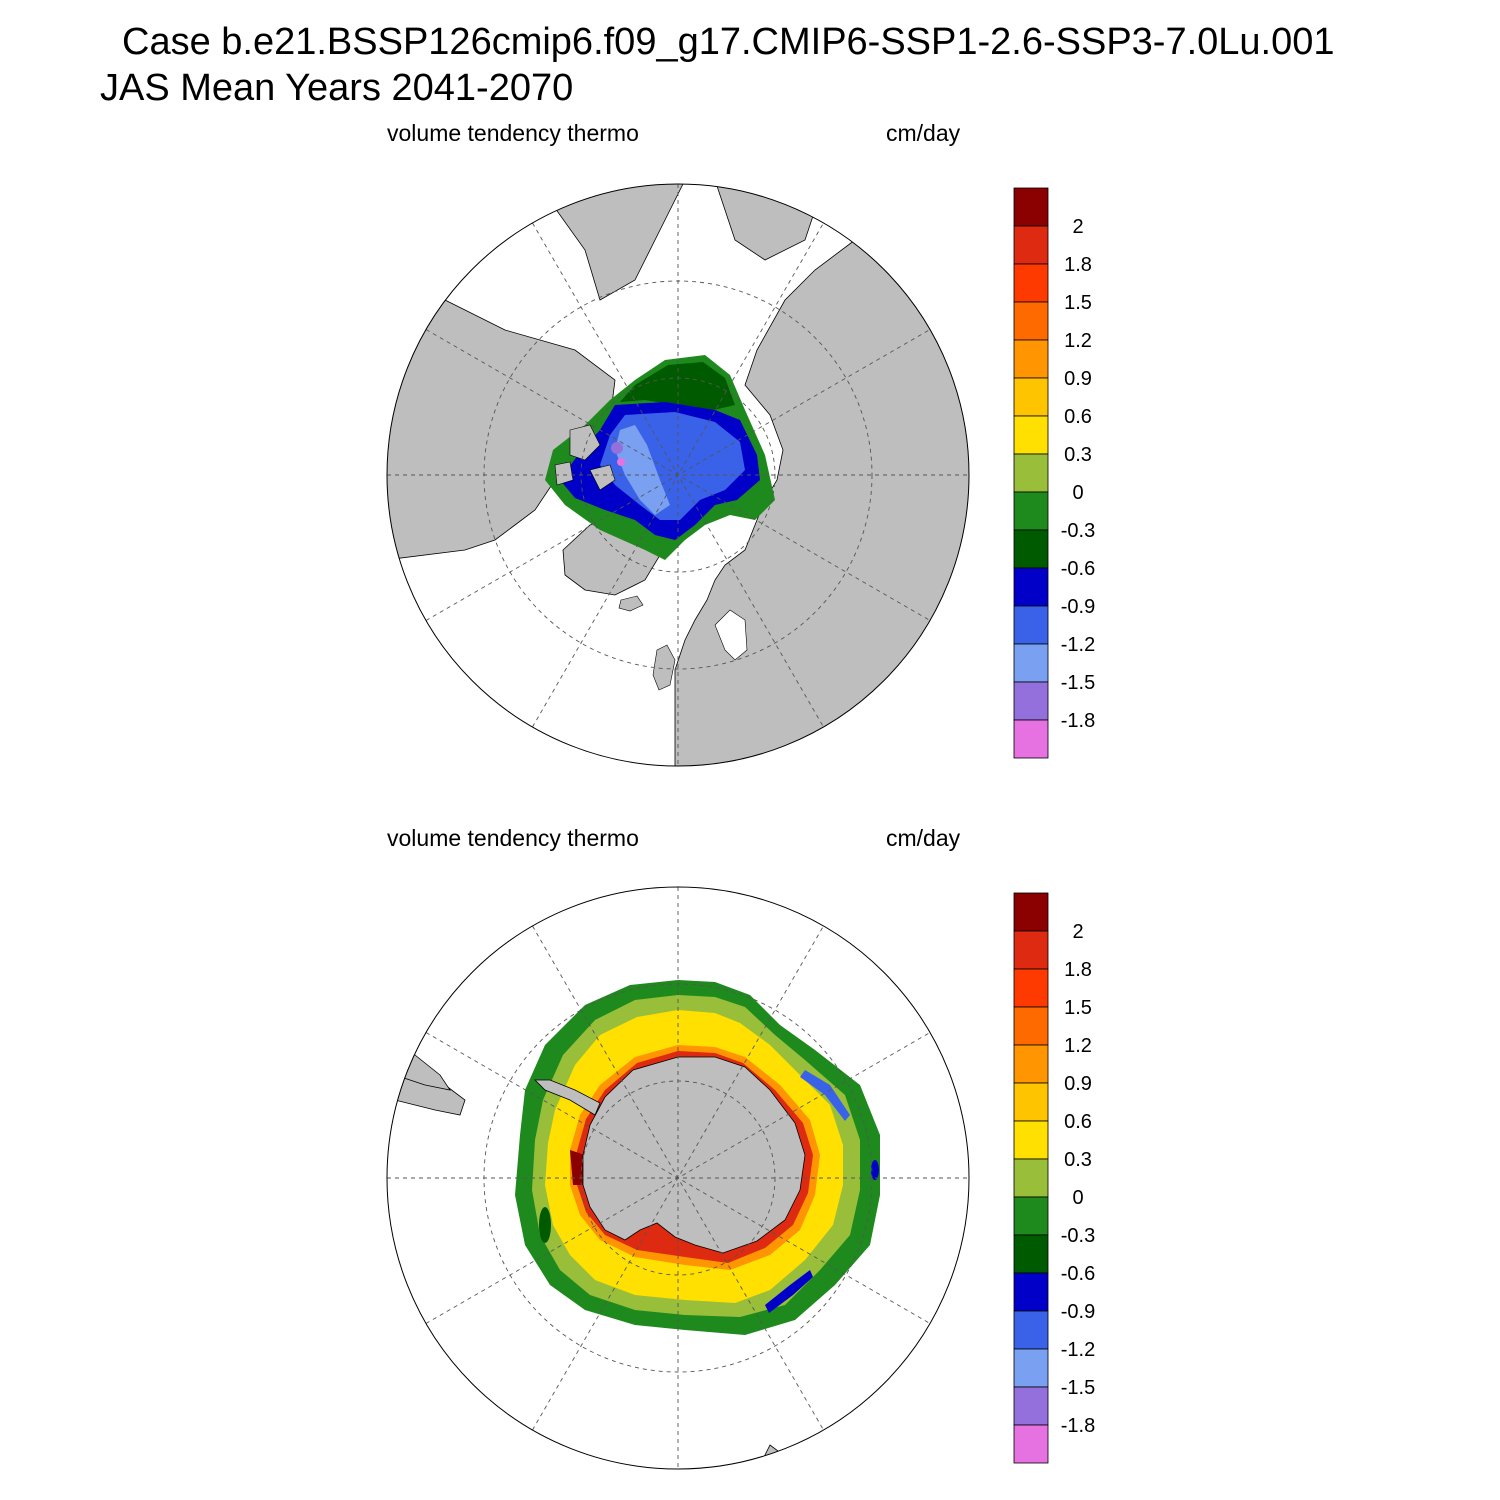 This screenshot has width=1500, height=1500. I want to click on bottom-panel-units-label: cm/day, so click(923, 838).